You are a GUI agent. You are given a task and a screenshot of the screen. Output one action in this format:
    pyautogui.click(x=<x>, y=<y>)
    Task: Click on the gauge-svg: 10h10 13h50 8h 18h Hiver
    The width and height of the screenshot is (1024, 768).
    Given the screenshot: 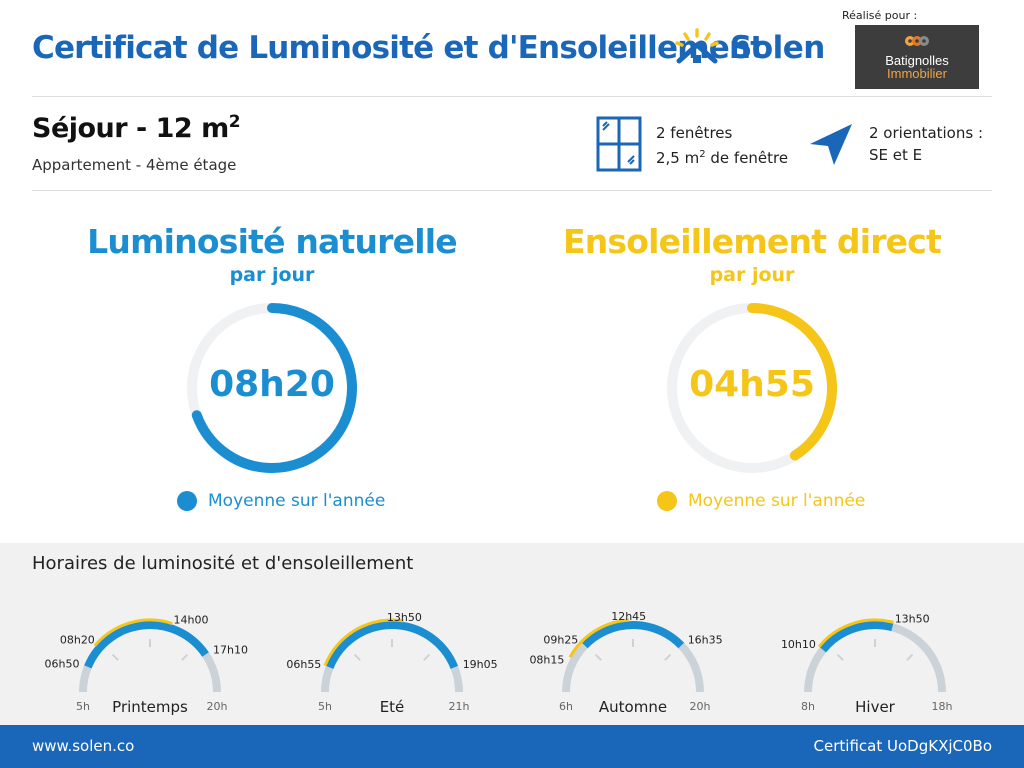 What is the action you would take?
    pyautogui.click(x=867, y=664)
    